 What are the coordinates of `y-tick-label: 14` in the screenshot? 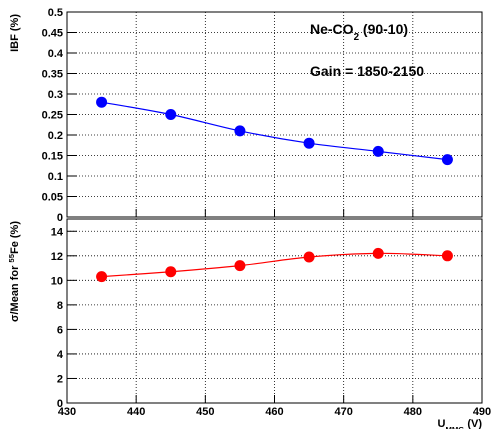 It's located at (57, 232).